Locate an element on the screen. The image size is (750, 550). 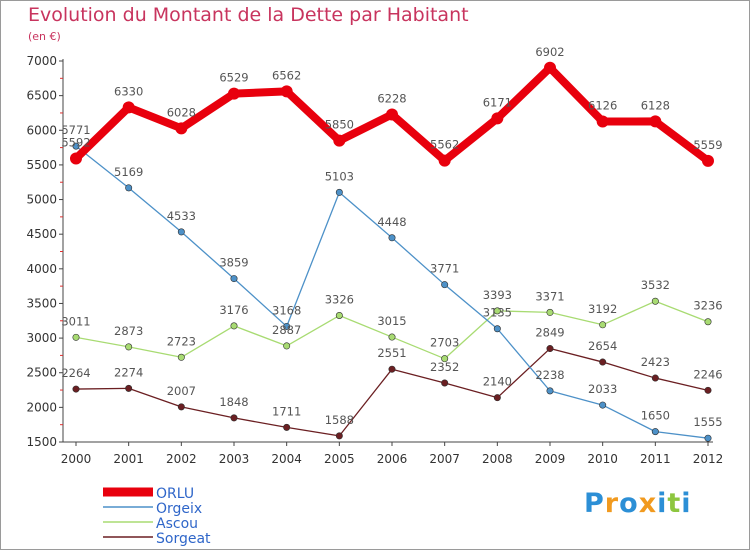
data-label-sorgeat: 2007 is located at coordinates (181, 391).